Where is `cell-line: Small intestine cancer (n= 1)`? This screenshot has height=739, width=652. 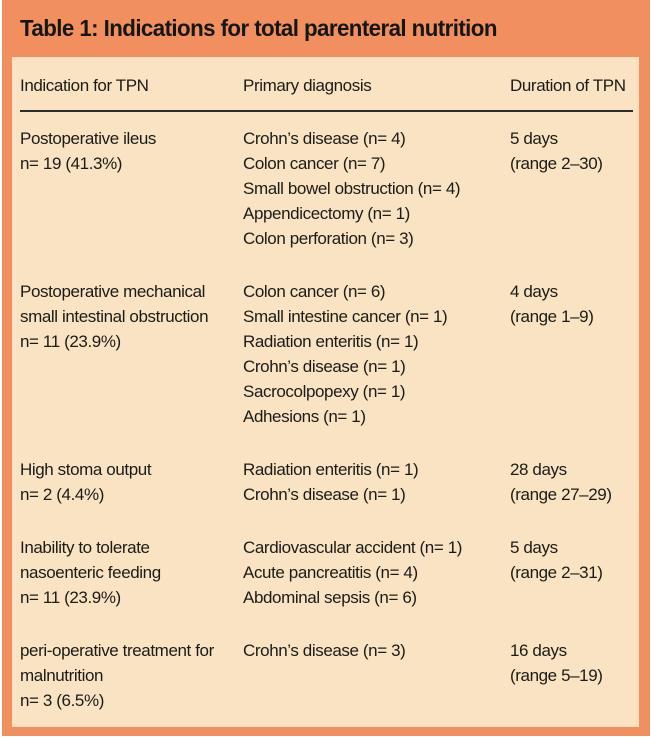
cell-line: Small intestine cancer (n= 1) is located at coordinates (345, 316).